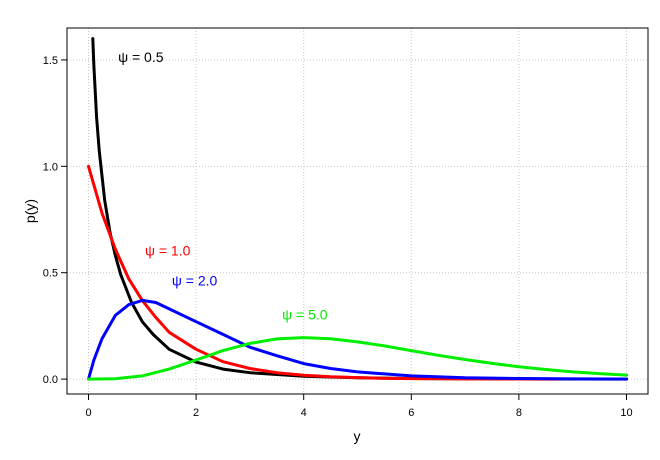 This screenshot has height=460, width=660. What do you see at coordinates (50, 61) in the screenshot?
I see `y-tick-label: 1.5` at bounding box center [50, 61].